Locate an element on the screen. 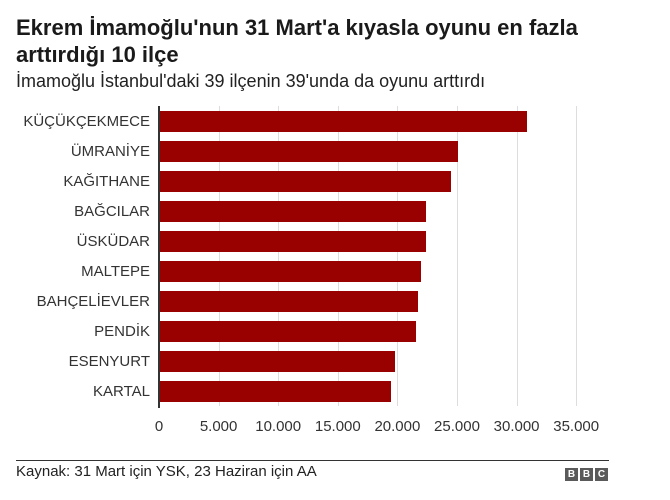  bar-row: BAHÇELİEVLER is located at coordinates (335, 301).